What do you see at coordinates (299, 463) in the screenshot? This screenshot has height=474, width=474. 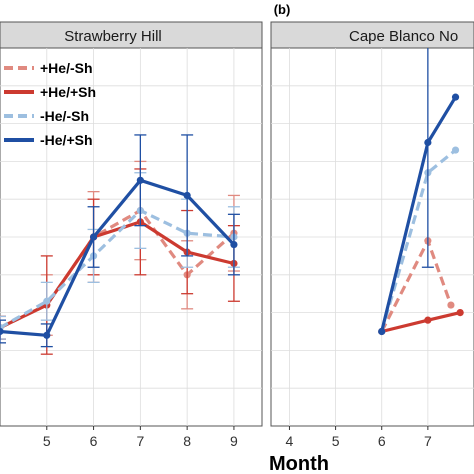 I see `x-axis-label: Month` at bounding box center [299, 463].